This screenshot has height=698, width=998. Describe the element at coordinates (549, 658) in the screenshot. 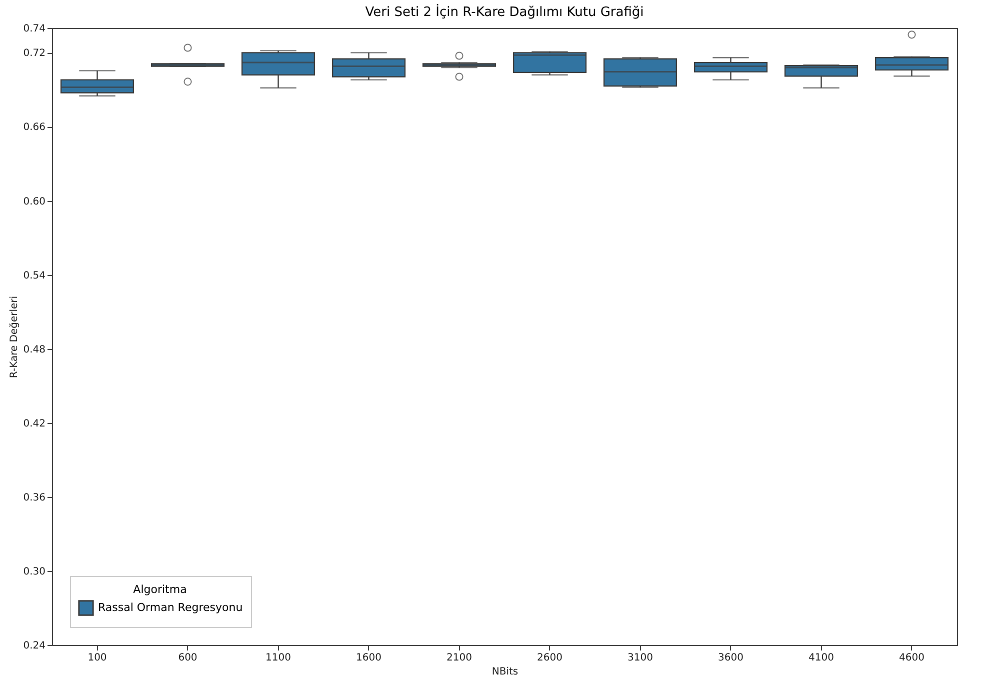

I see `x-tick-label: 2600` at that location.